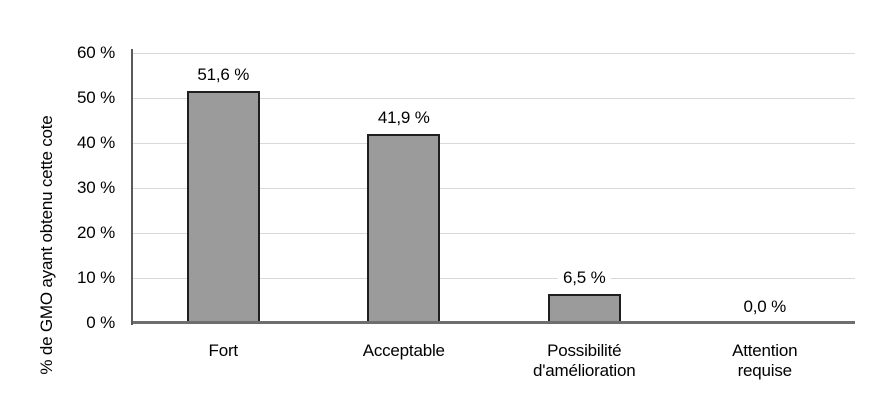 The image size is (893, 411). Describe the element at coordinates (96, 277) in the screenshot. I see `y-tick-label: 10 %` at that location.